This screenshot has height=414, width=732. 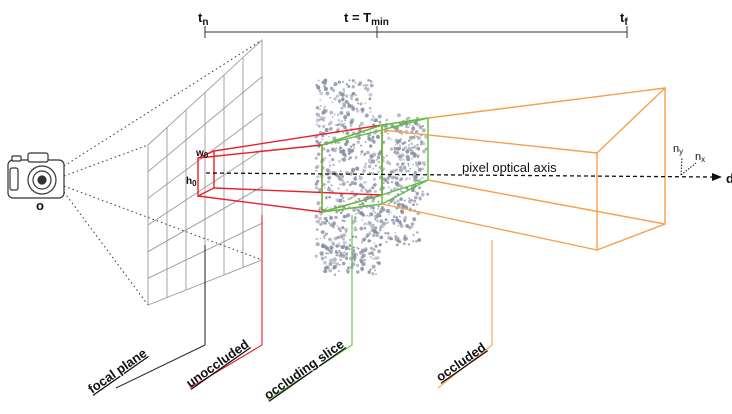 What do you see at coordinates (413, 24) in the screenshot?
I see `timeline: tn t = Tmin tf` at bounding box center [413, 24].